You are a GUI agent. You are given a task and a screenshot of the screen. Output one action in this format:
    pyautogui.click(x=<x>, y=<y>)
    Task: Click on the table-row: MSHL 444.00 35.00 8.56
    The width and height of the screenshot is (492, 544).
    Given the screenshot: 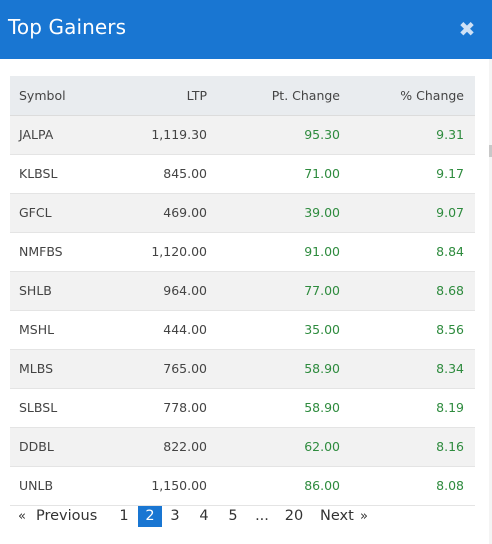 What is the action you would take?
    pyautogui.click(x=242, y=329)
    